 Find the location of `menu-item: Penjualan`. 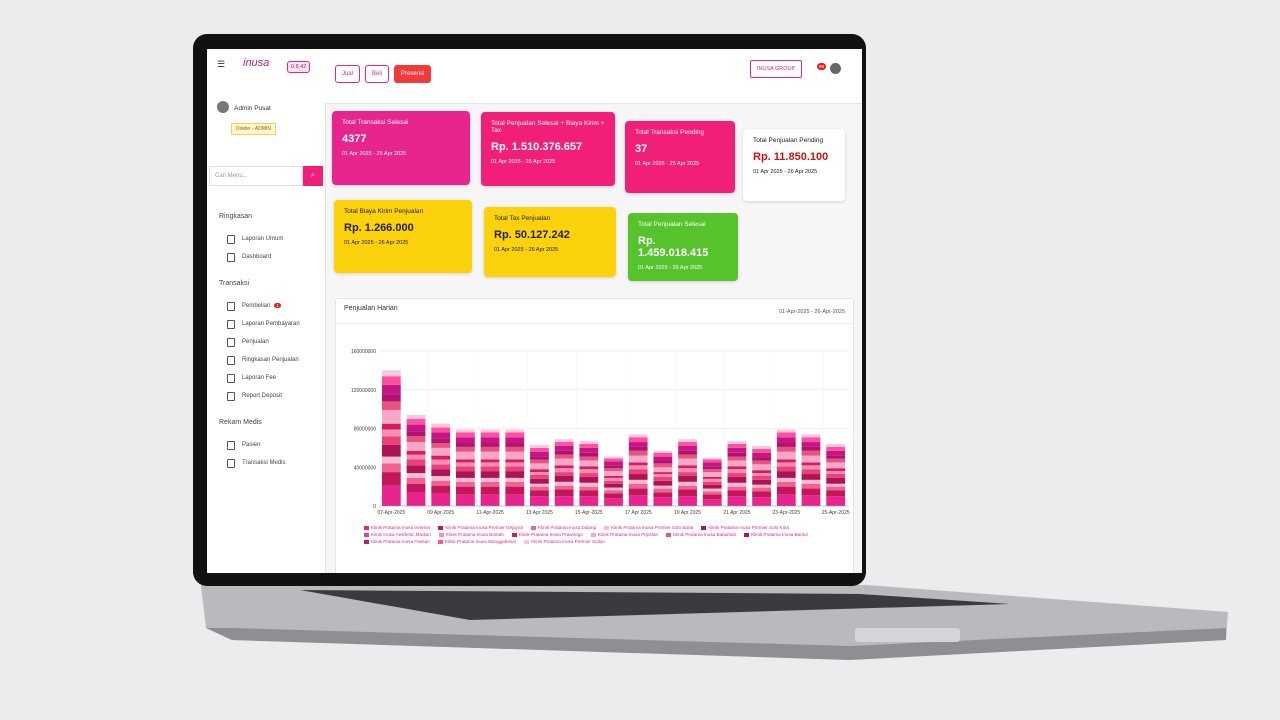

menu-item: Penjualan is located at coordinates (266, 342).